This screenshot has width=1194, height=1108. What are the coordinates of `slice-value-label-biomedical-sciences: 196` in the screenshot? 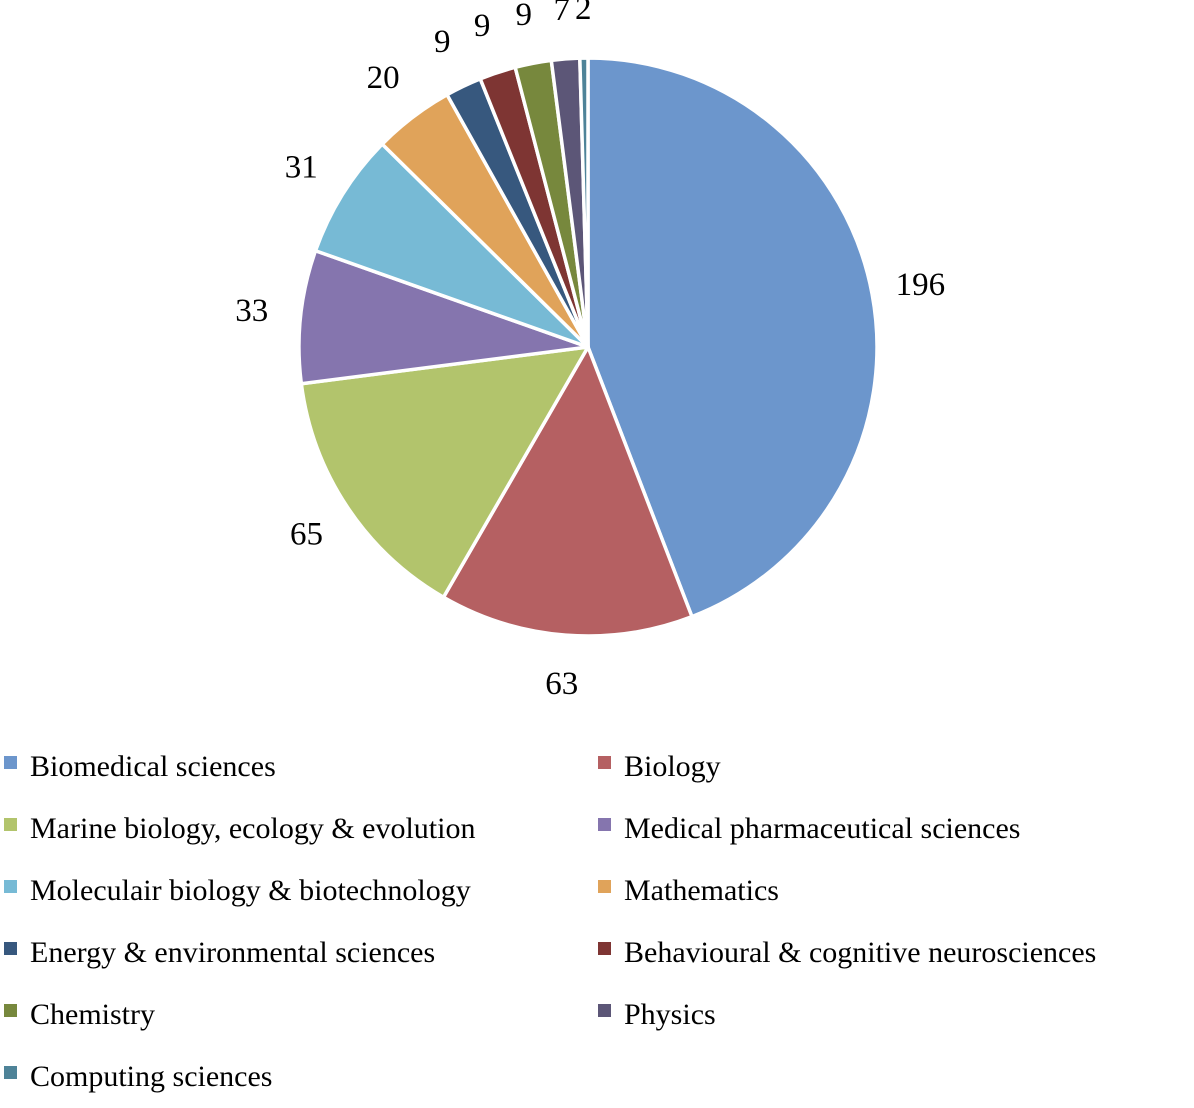 It's located at (921, 285).